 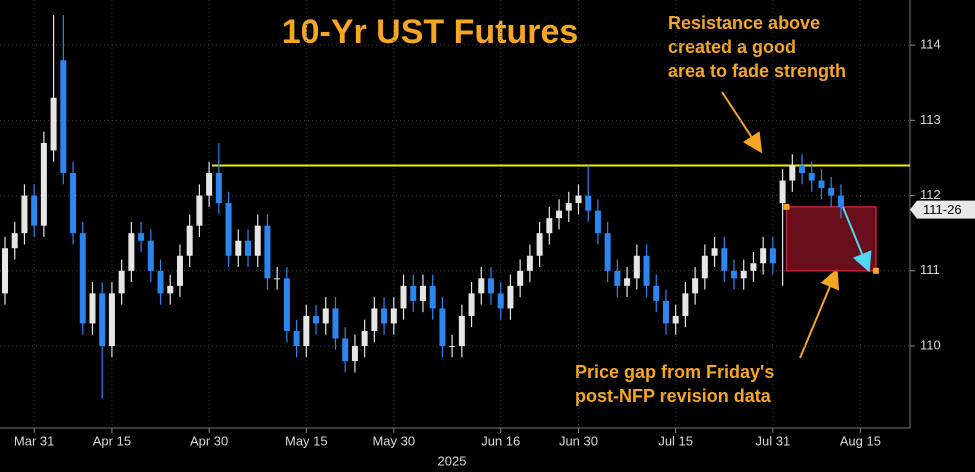 I want to click on x-tick-label: Apr 30, so click(x=209, y=440).